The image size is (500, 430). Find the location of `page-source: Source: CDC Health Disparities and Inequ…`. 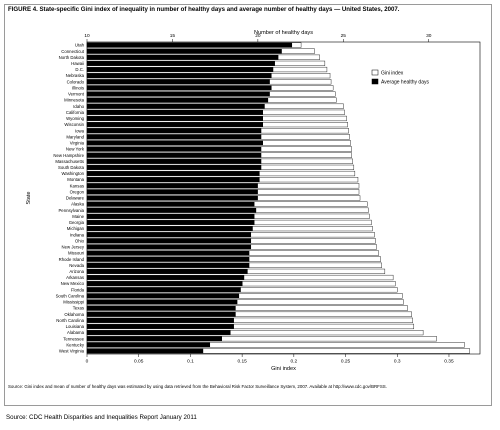

page-source: Source: CDC Health Disparities and Inequ… is located at coordinates (101, 417).